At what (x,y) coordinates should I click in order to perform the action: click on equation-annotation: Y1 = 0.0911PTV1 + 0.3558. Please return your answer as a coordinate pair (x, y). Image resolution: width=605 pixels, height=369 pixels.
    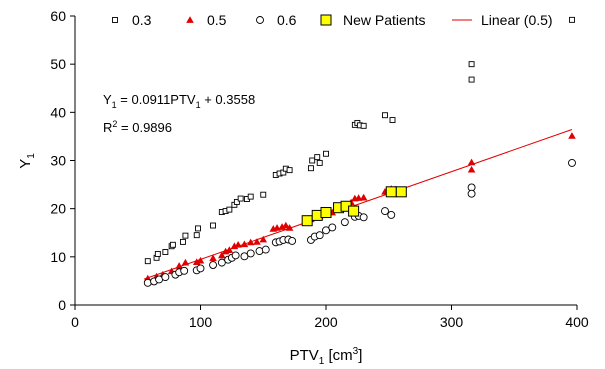
    Looking at the image, I should click on (179, 101).